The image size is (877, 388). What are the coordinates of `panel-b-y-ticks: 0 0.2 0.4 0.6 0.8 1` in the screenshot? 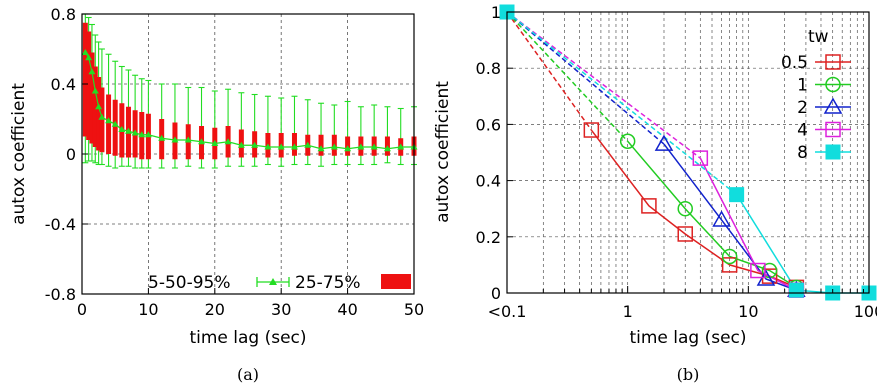 It's located at (494, 153).